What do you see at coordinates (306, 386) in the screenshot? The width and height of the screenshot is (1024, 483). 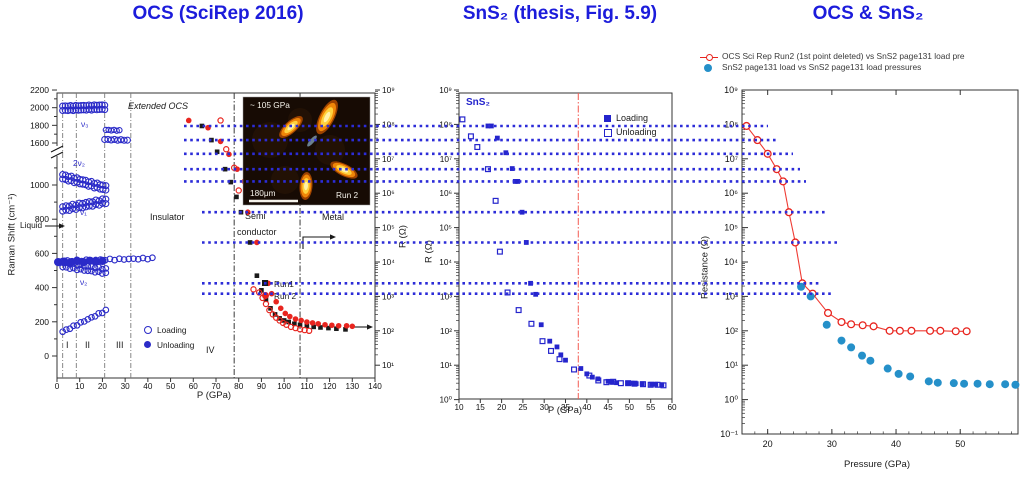 I see `tick-label: 110` at bounding box center [306, 386].